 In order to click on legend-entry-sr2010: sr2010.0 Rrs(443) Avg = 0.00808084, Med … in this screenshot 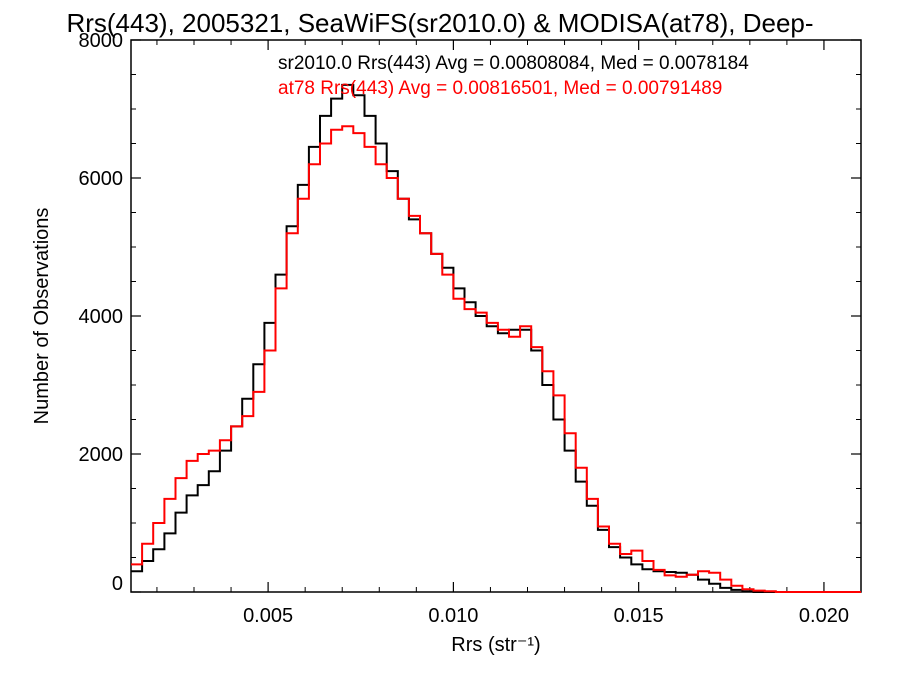, I will do `click(513, 63)`.